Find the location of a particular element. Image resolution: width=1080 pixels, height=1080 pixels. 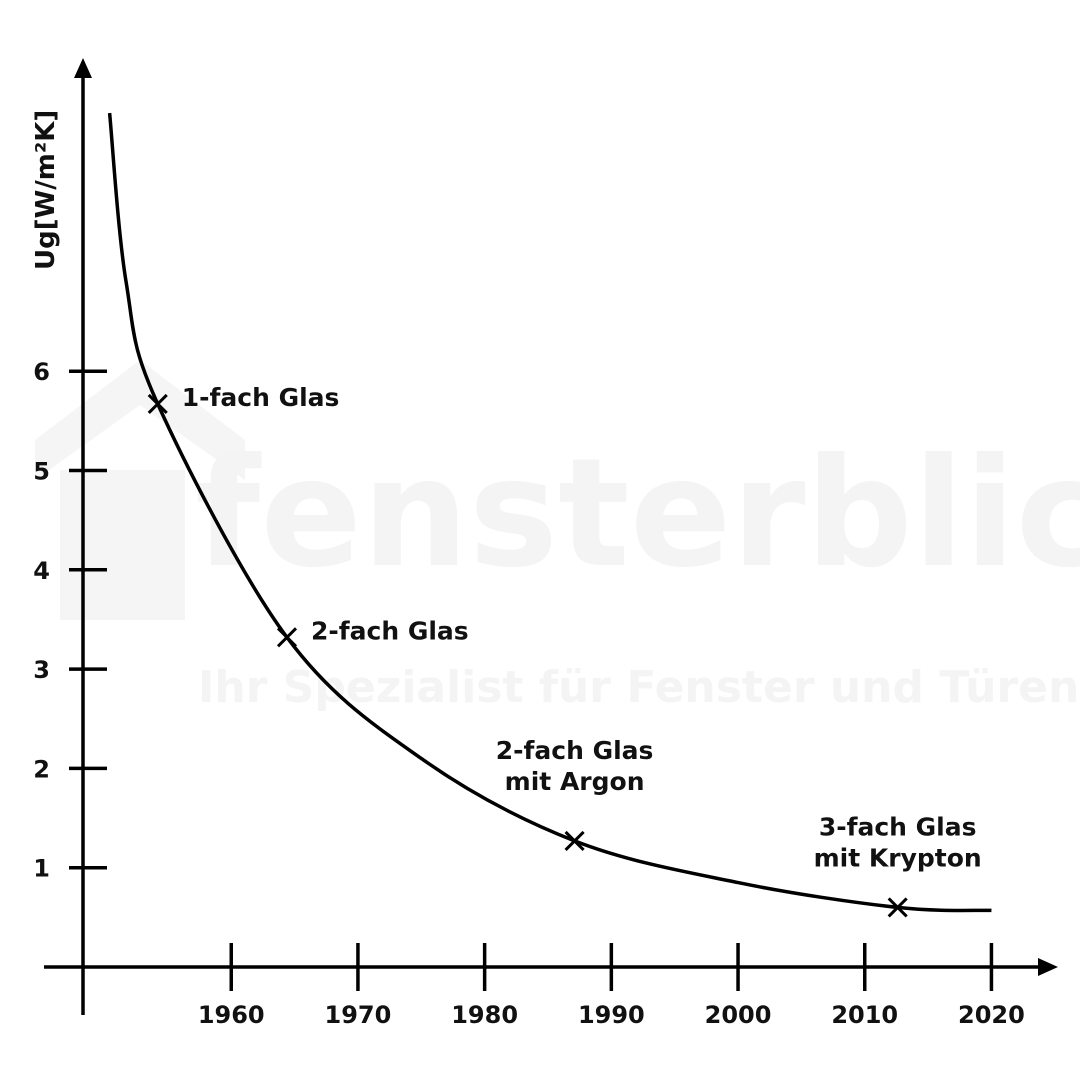

x-tick-label: 1960 is located at coordinates (231, 1015).